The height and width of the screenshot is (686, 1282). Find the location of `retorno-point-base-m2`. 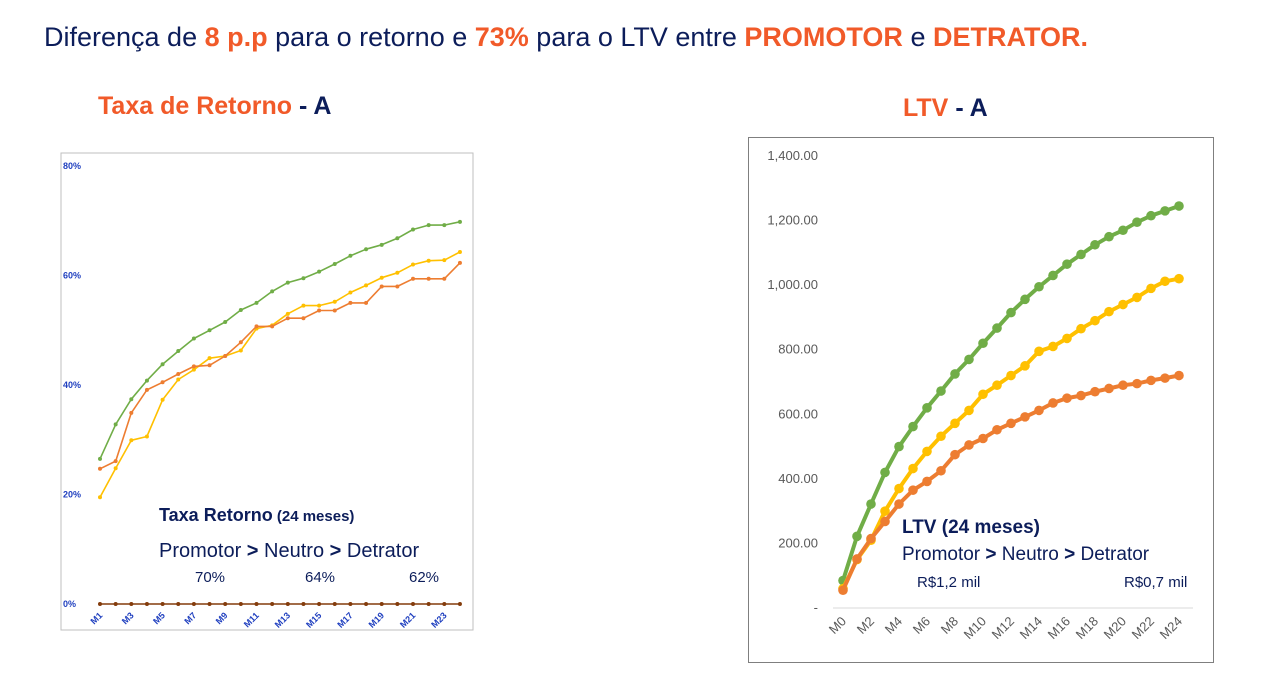

retorno-point-base-m2 is located at coordinates (115, 604).